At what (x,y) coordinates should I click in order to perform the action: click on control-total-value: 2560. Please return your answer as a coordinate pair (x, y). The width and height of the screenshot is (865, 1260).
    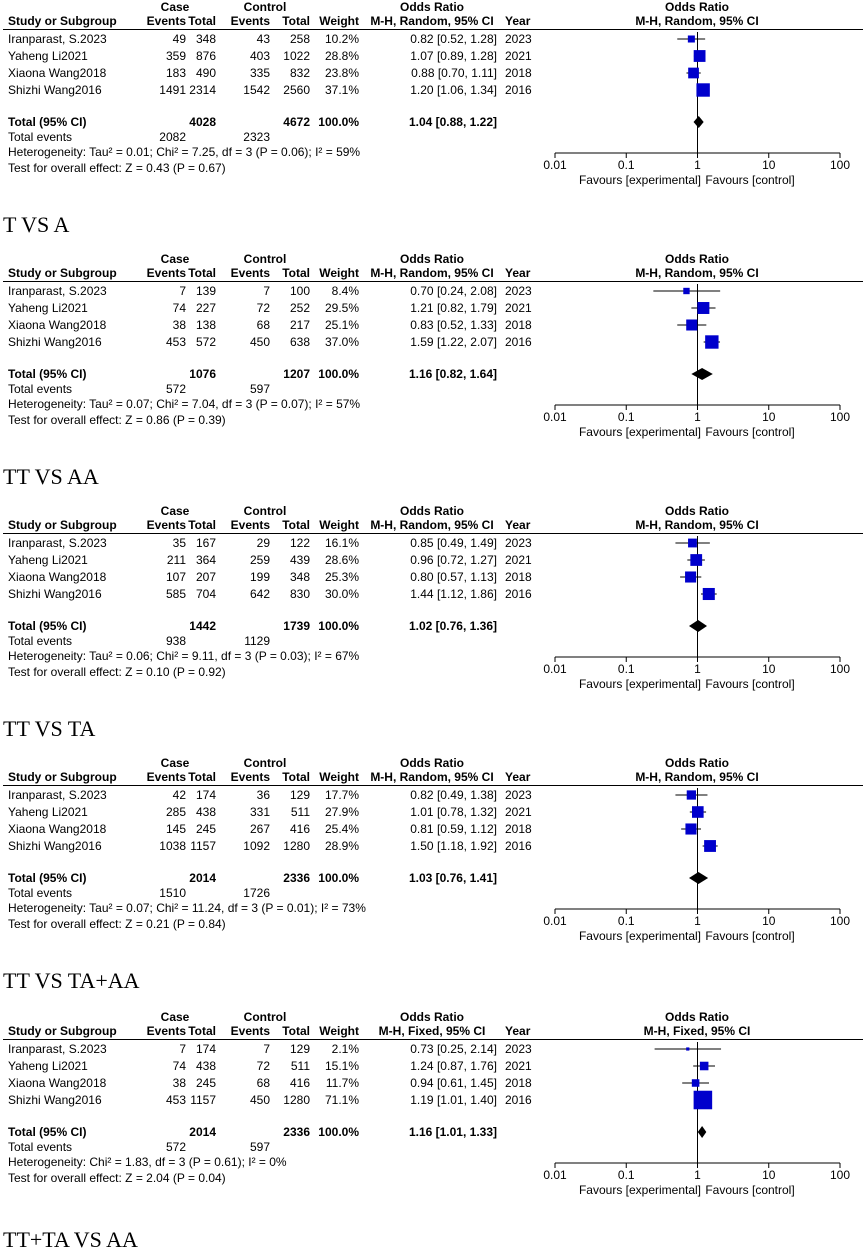
    Looking at the image, I should click on (296, 90).